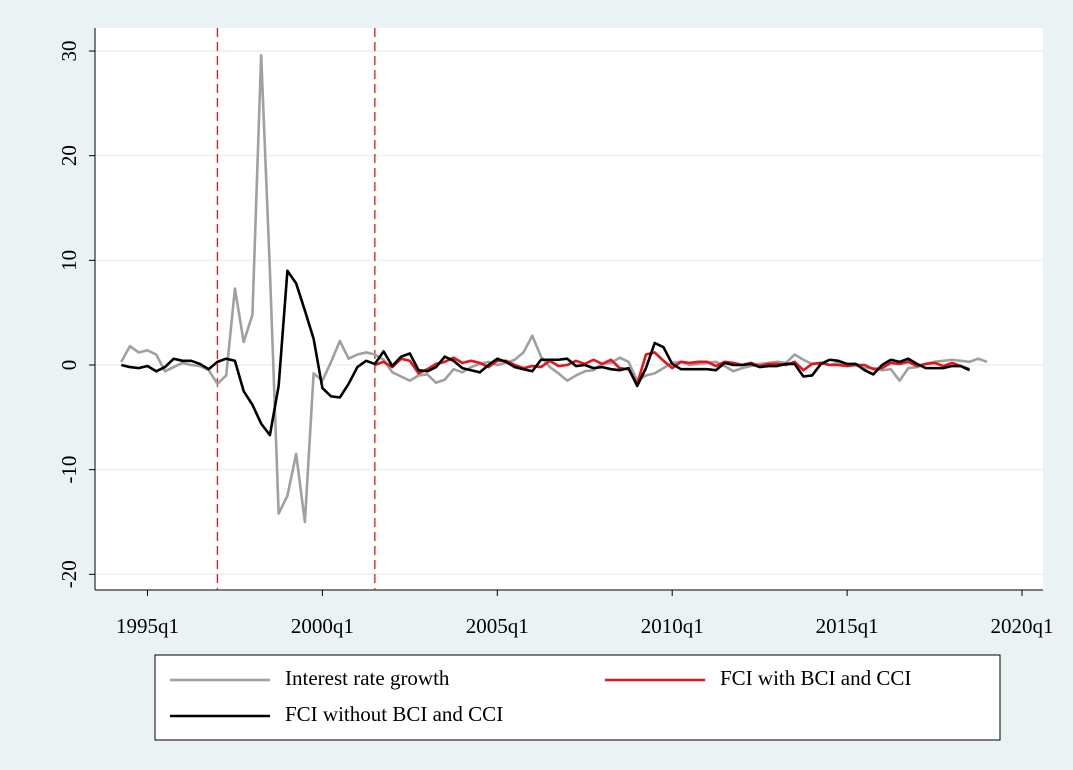 The width and height of the screenshot is (1073, 770). I want to click on x-tick-label: 2000q1, so click(322, 626).